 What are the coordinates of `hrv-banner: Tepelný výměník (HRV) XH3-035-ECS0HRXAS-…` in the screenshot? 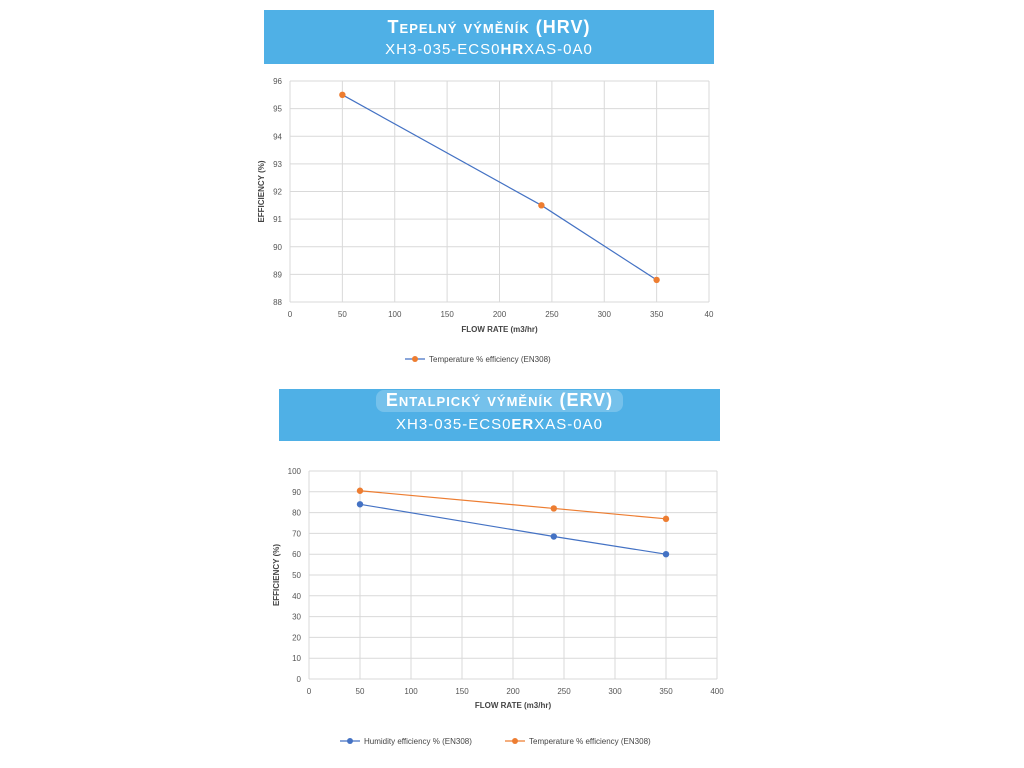 It's located at (489, 37).